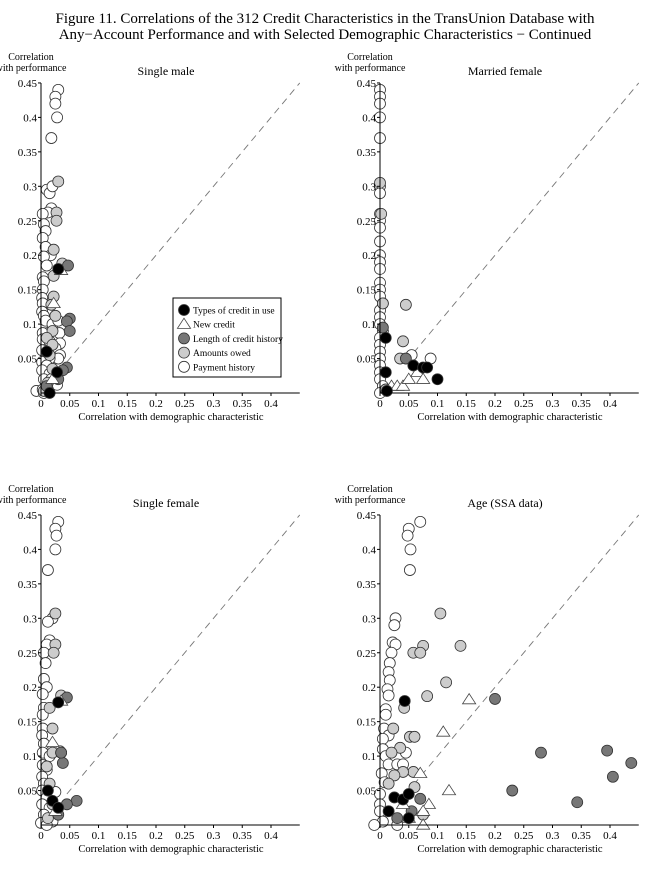 The width and height of the screenshot is (650, 882). I want to click on y-tick-label: 0.1, so click(30, 325).